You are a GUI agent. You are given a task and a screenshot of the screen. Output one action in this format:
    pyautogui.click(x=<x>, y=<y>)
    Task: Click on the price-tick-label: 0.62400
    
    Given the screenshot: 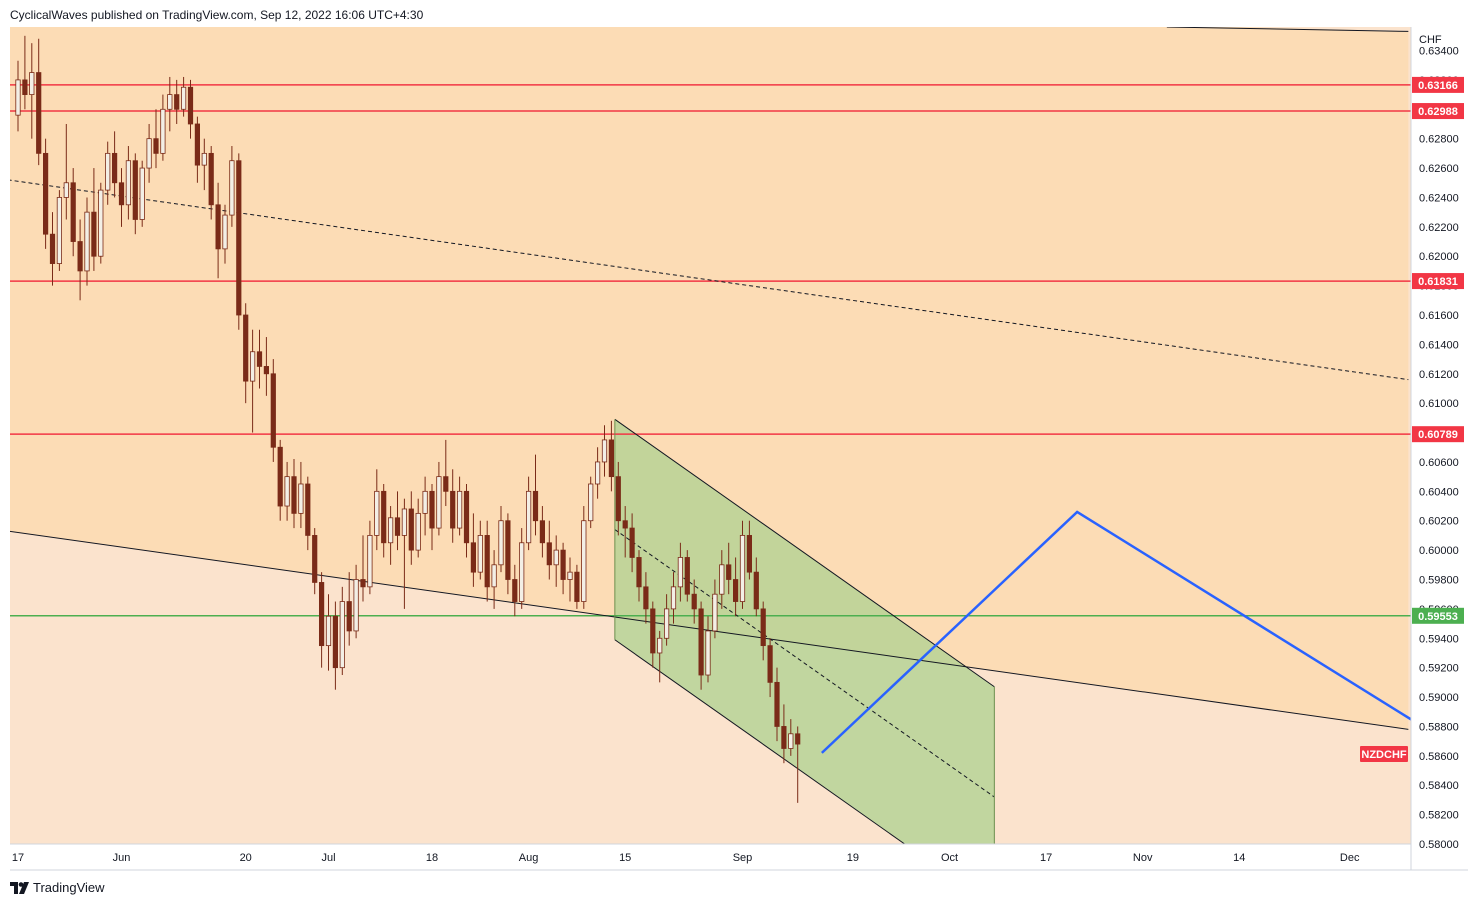 What is the action you would take?
    pyautogui.click(x=1439, y=198)
    